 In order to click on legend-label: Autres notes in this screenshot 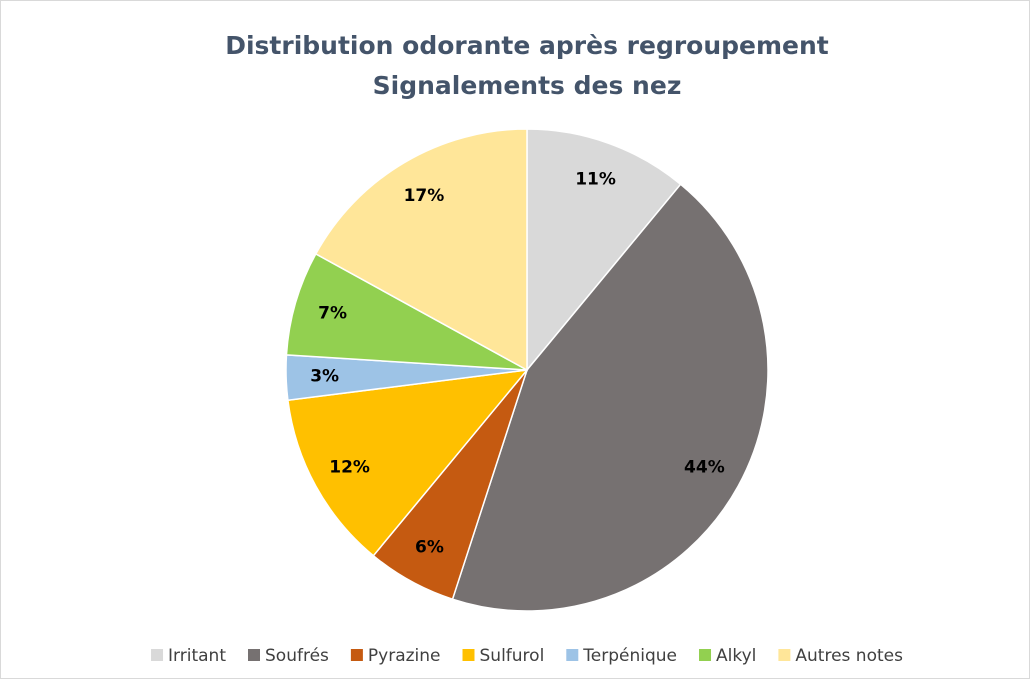, I will do `click(849, 656)`.